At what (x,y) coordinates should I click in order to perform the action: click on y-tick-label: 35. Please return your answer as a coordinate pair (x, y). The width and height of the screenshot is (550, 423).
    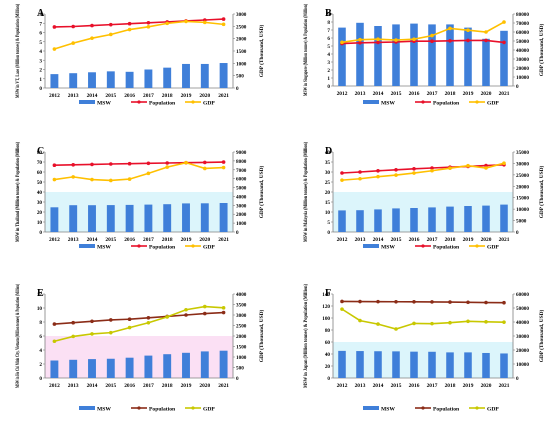
    Looking at the image, I should click on (328, 163).